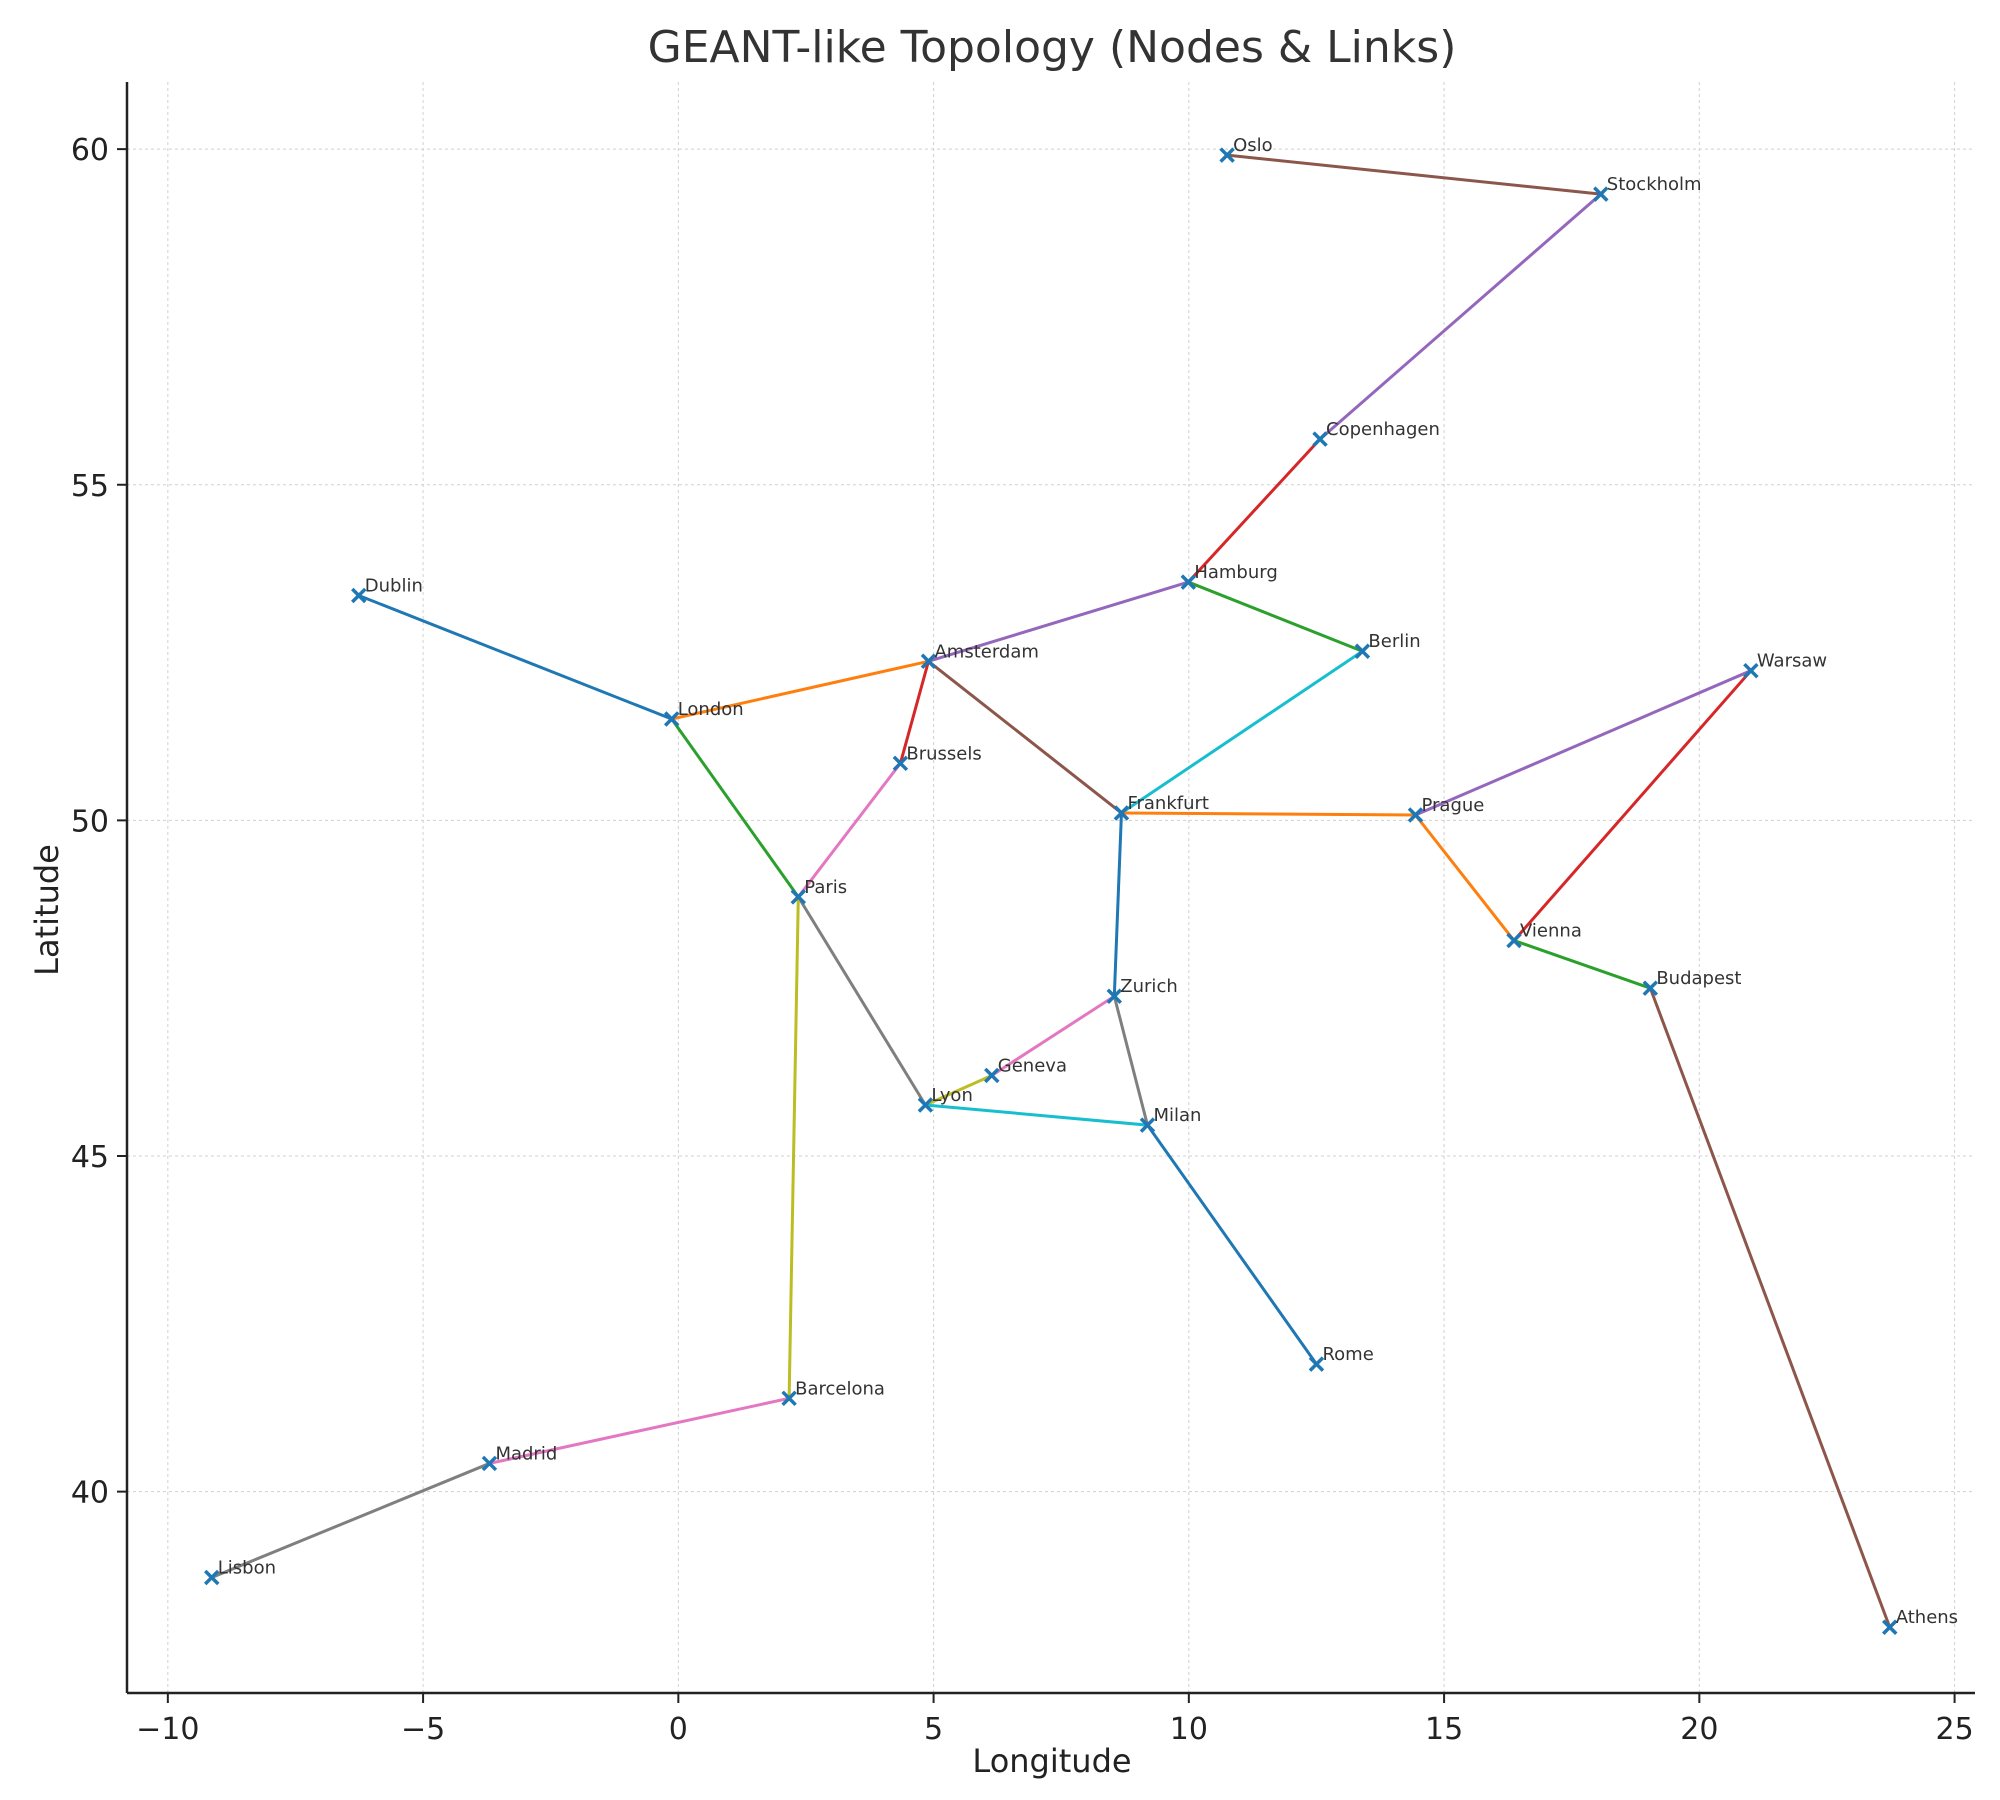 The image size is (2000, 1800). What do you see at coordinates (1320, 439) in the screenshot?
I see `node-marker-copenhagen` at bounding box center [1320, 439].